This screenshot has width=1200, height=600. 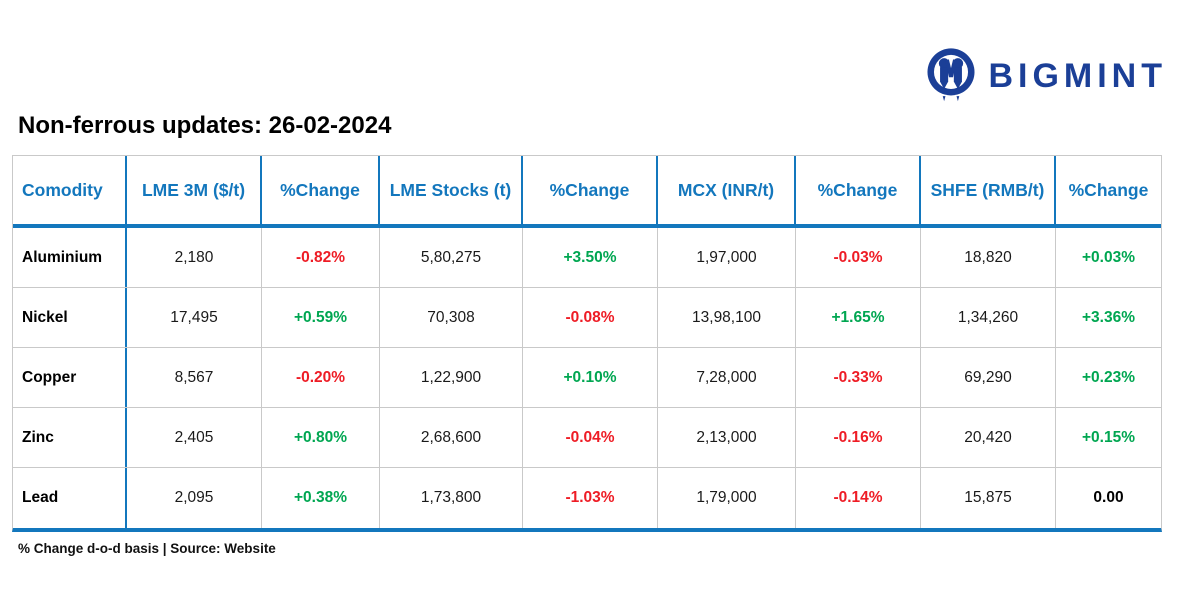 I want to click on column-header: SHFE (RMB/t), so click(x=988, y=190).